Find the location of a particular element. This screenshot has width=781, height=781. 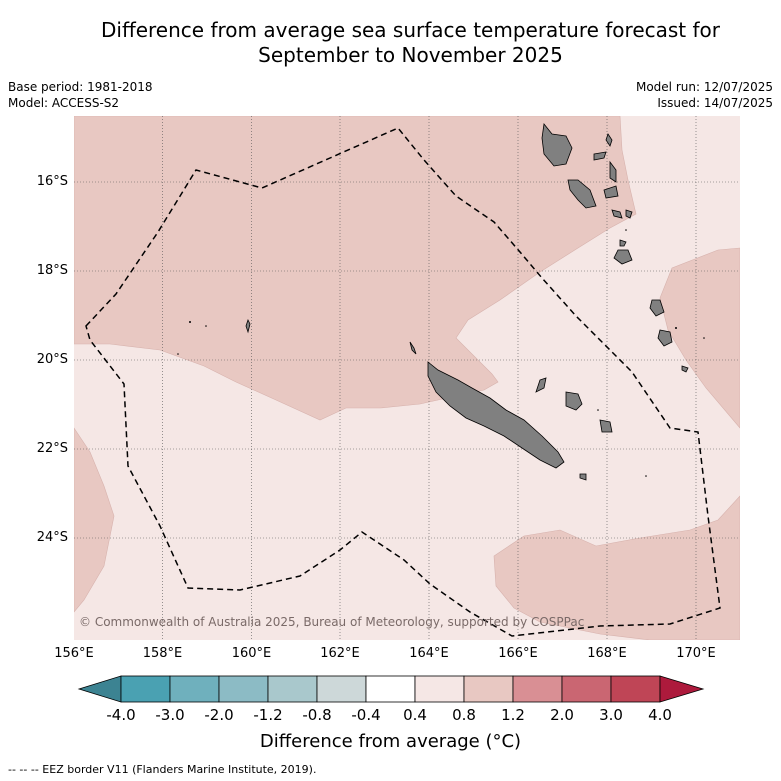

espiritu-santo-island is located at coordinates (557, 145).